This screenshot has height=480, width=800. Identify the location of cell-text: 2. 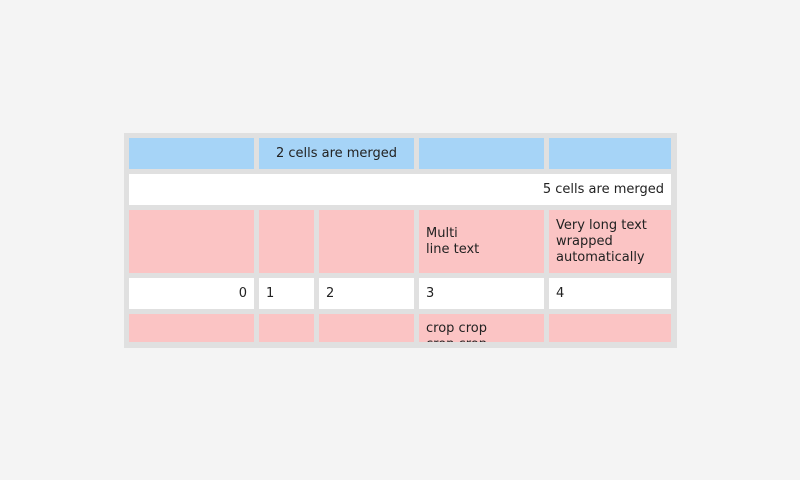
(330, 293).